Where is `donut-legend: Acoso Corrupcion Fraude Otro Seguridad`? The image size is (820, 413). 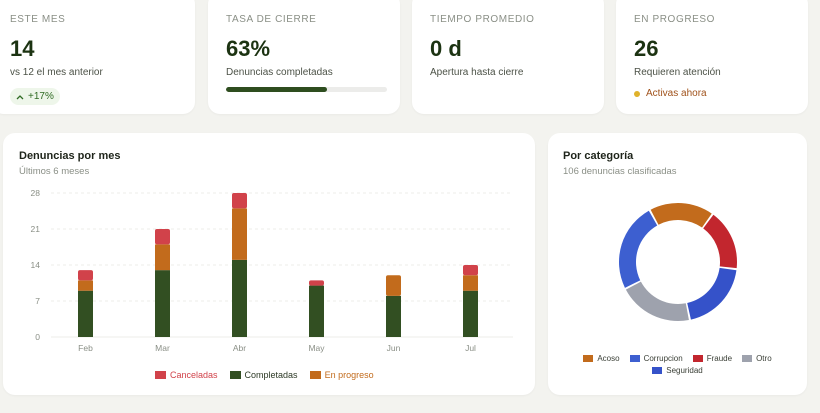 donut-legend: Acoso Corrupcion Fraude Otro Seguridad is located at coordinates (677, 364).